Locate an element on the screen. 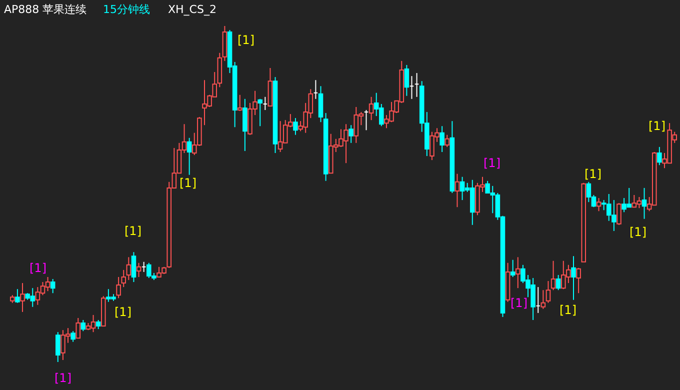 The image size is (680, 390). text: XH_CS_2 is located at coordinates (192, 9).